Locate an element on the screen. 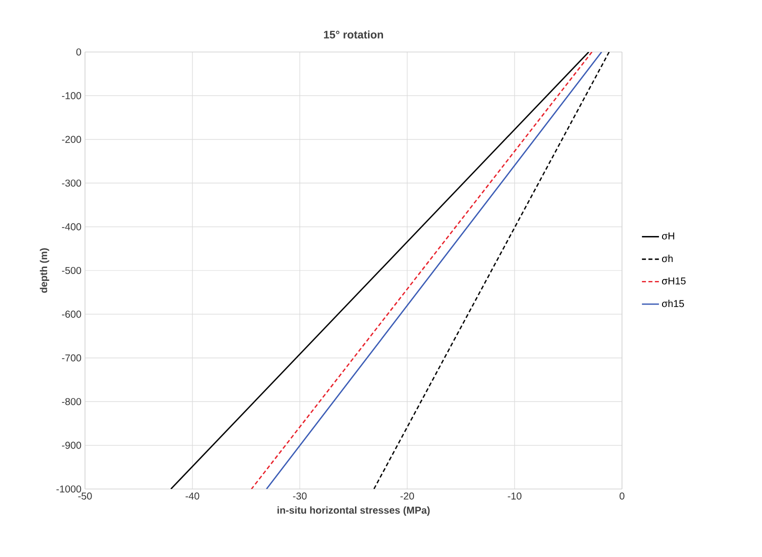 The width and height of the screenshot is (762, 557). x-tick-label: -30 is located at coordinates (300, 496).